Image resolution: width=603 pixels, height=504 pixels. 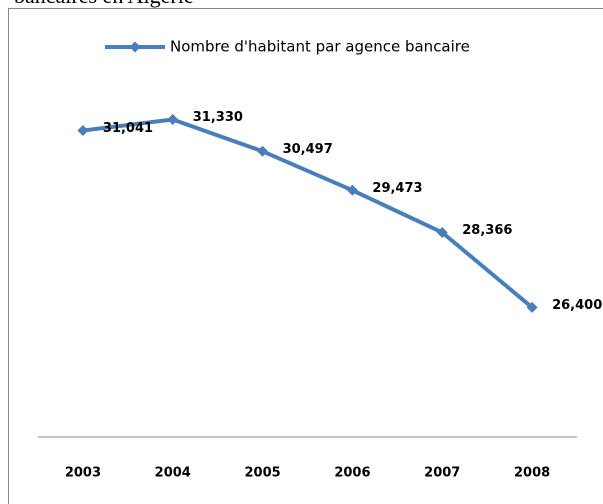 What do you see at coordinates (104, 4) in the screenshot?
I see `caption: bancaires en Algérie` at bounding box center [104, 4].